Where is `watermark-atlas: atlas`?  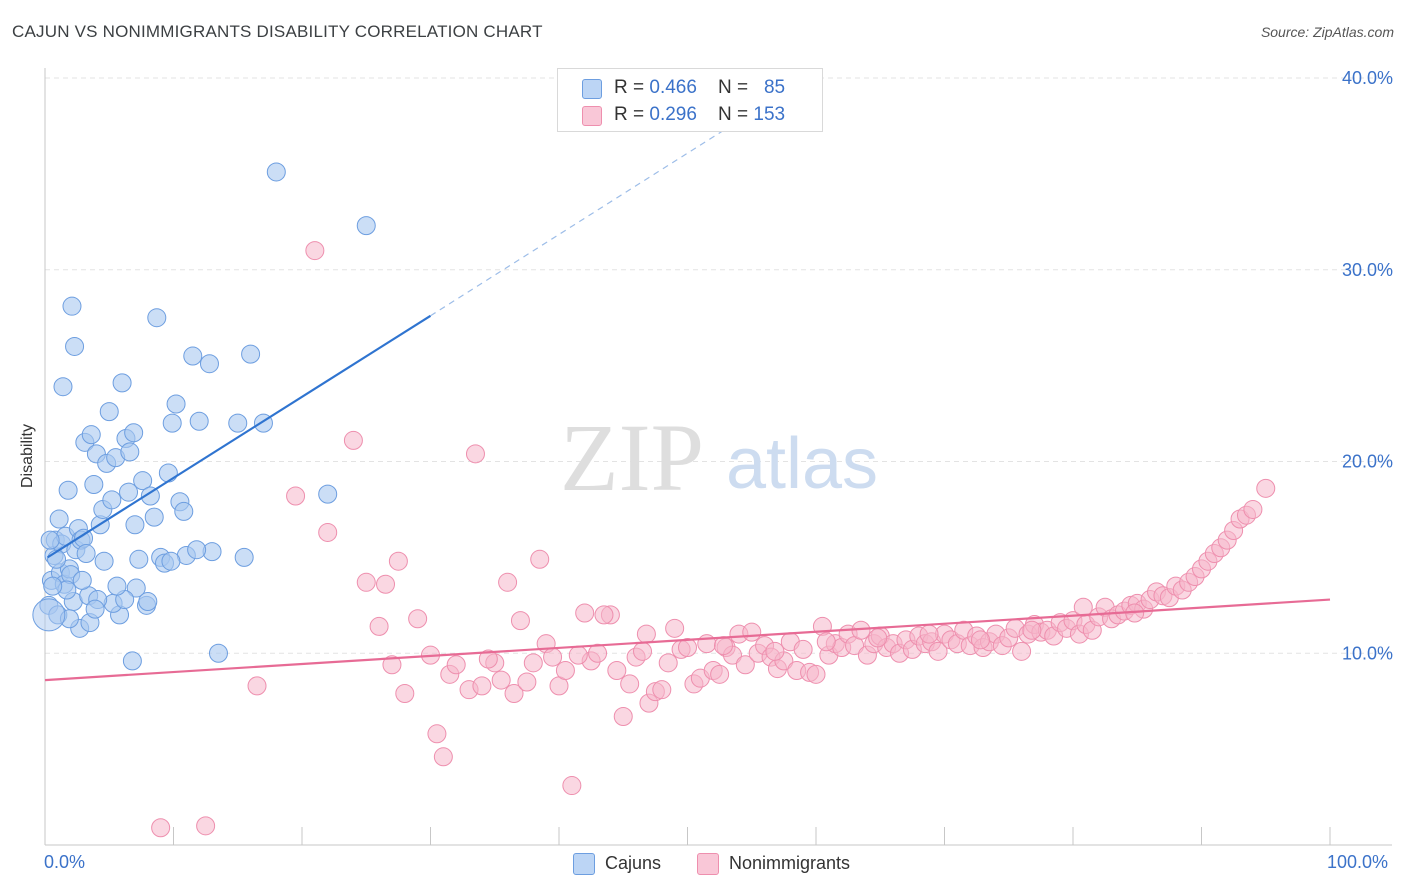 watermark-atlas: atlas is located at coordinates (802, 464).